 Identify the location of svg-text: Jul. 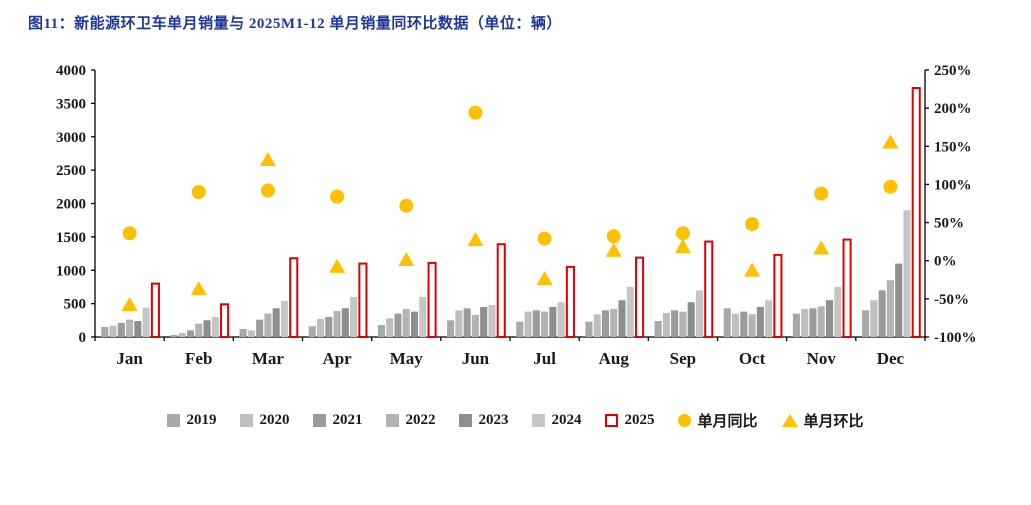
(544, 358).